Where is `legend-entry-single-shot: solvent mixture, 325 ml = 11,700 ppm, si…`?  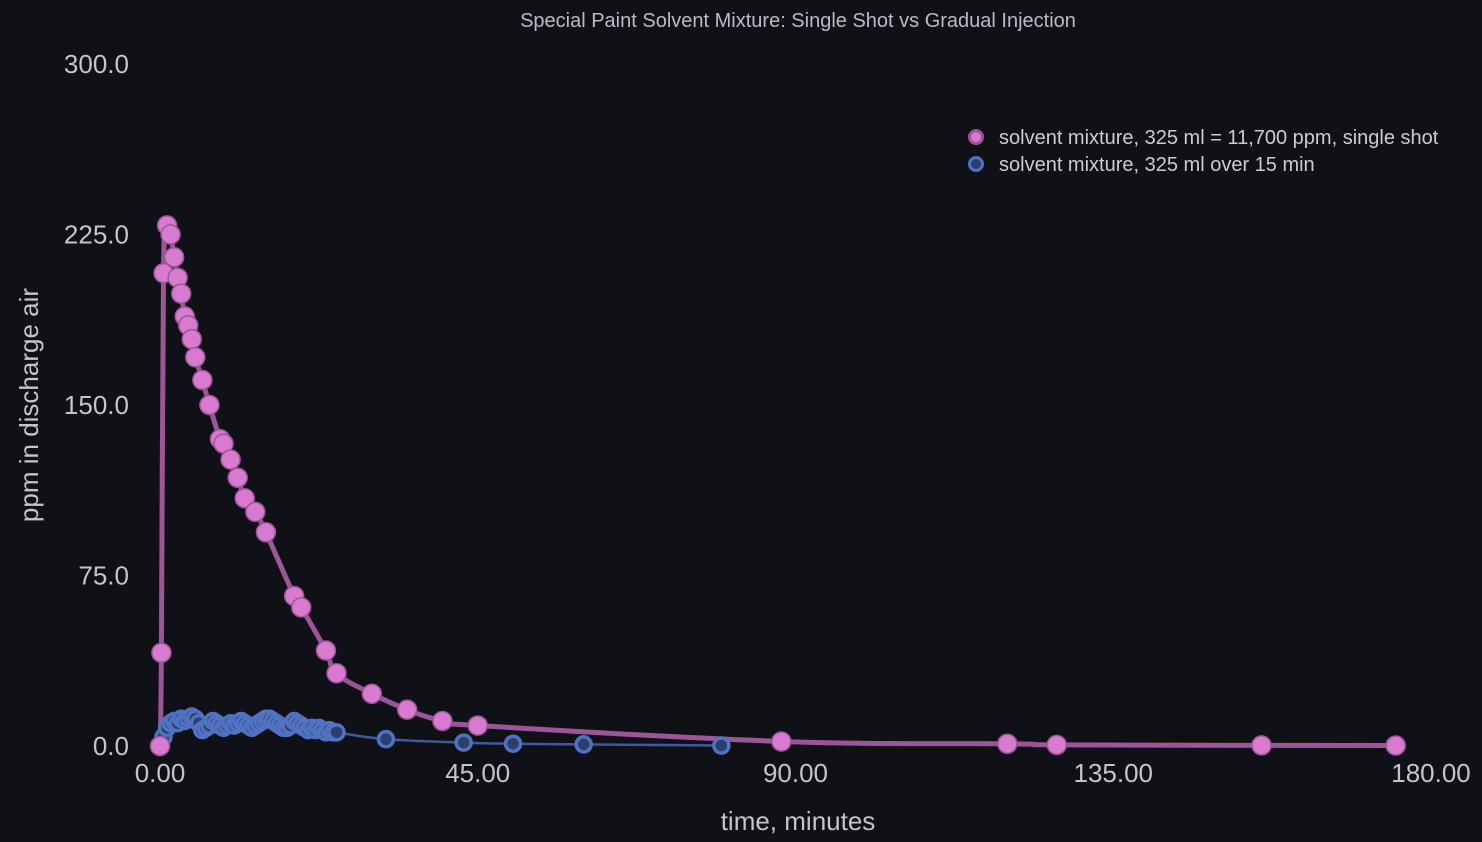 legend-entry-single-shot: solvent mixture, 325 ml = 11,700 ppm, si… is located at coordinates (1203, 138).